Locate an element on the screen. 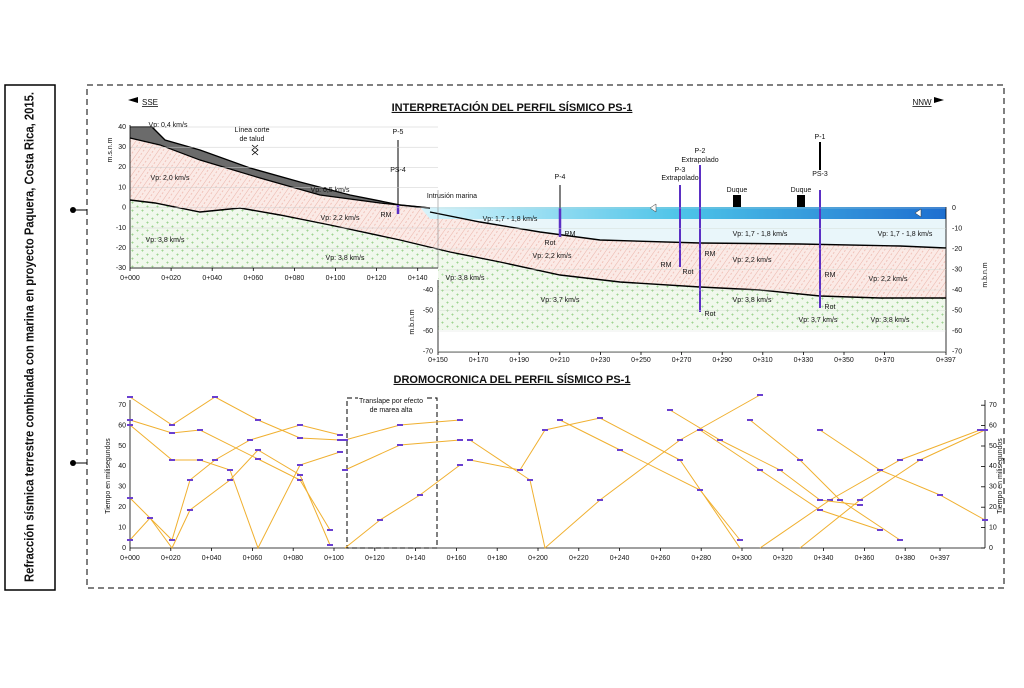 The width and height of the screenshot is (1024, 688). note: de marea alta is located at coordinates (391, 410).